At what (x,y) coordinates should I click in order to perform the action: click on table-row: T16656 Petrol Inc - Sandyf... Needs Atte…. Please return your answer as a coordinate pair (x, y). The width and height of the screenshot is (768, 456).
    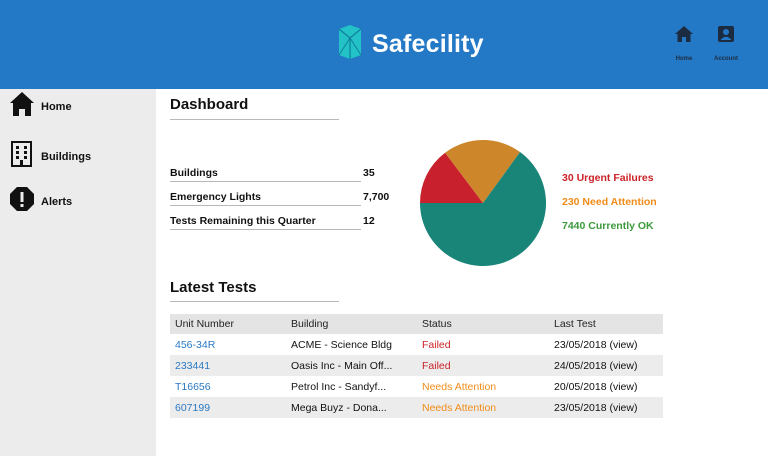
    Looking at the image, I should click on (416, 386).